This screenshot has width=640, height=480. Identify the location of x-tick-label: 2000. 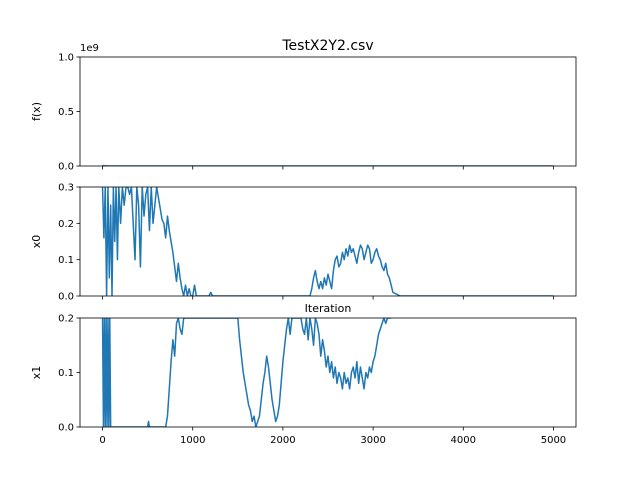
(282, 440).